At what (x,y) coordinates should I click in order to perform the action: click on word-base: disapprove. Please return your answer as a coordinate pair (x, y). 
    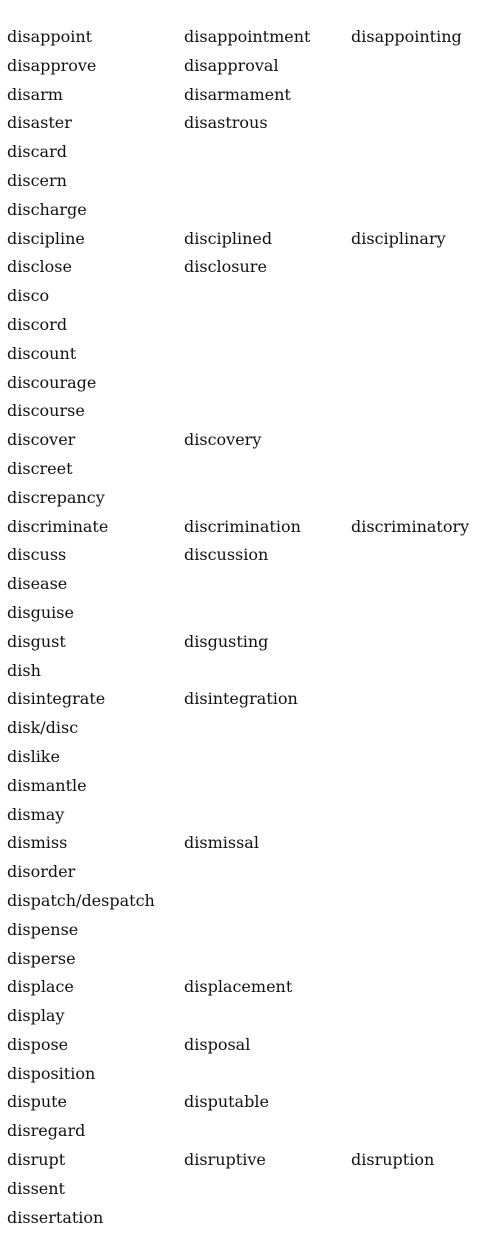
    Looking at the image, I should click on (52, 65).